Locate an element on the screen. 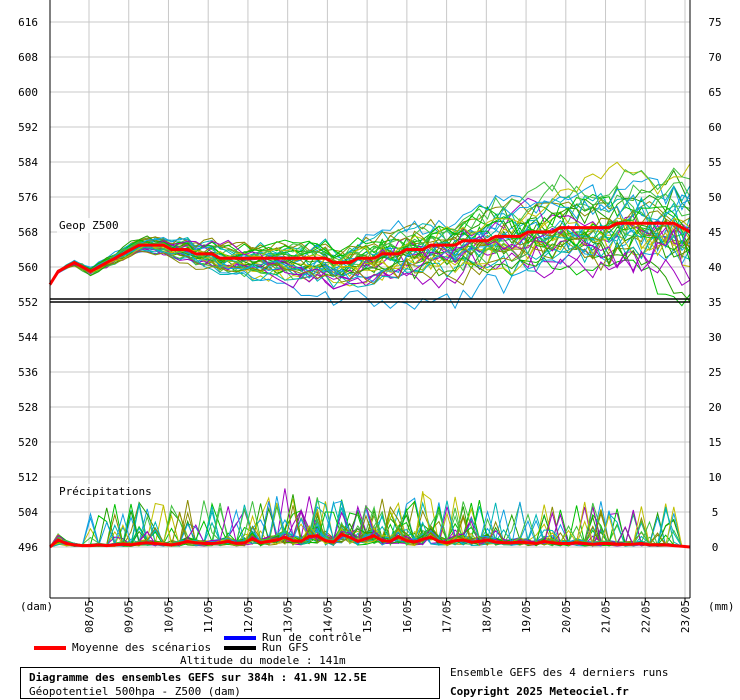 This screenshot has width=740, height=700. legend-mean: Moyenne des scénarios is located at coordinates (122, 647).